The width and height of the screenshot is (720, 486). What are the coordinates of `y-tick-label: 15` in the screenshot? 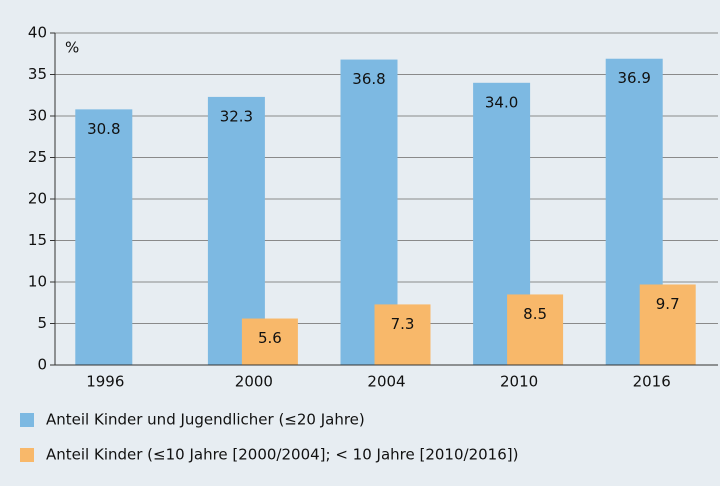 It's located at (37, 240).